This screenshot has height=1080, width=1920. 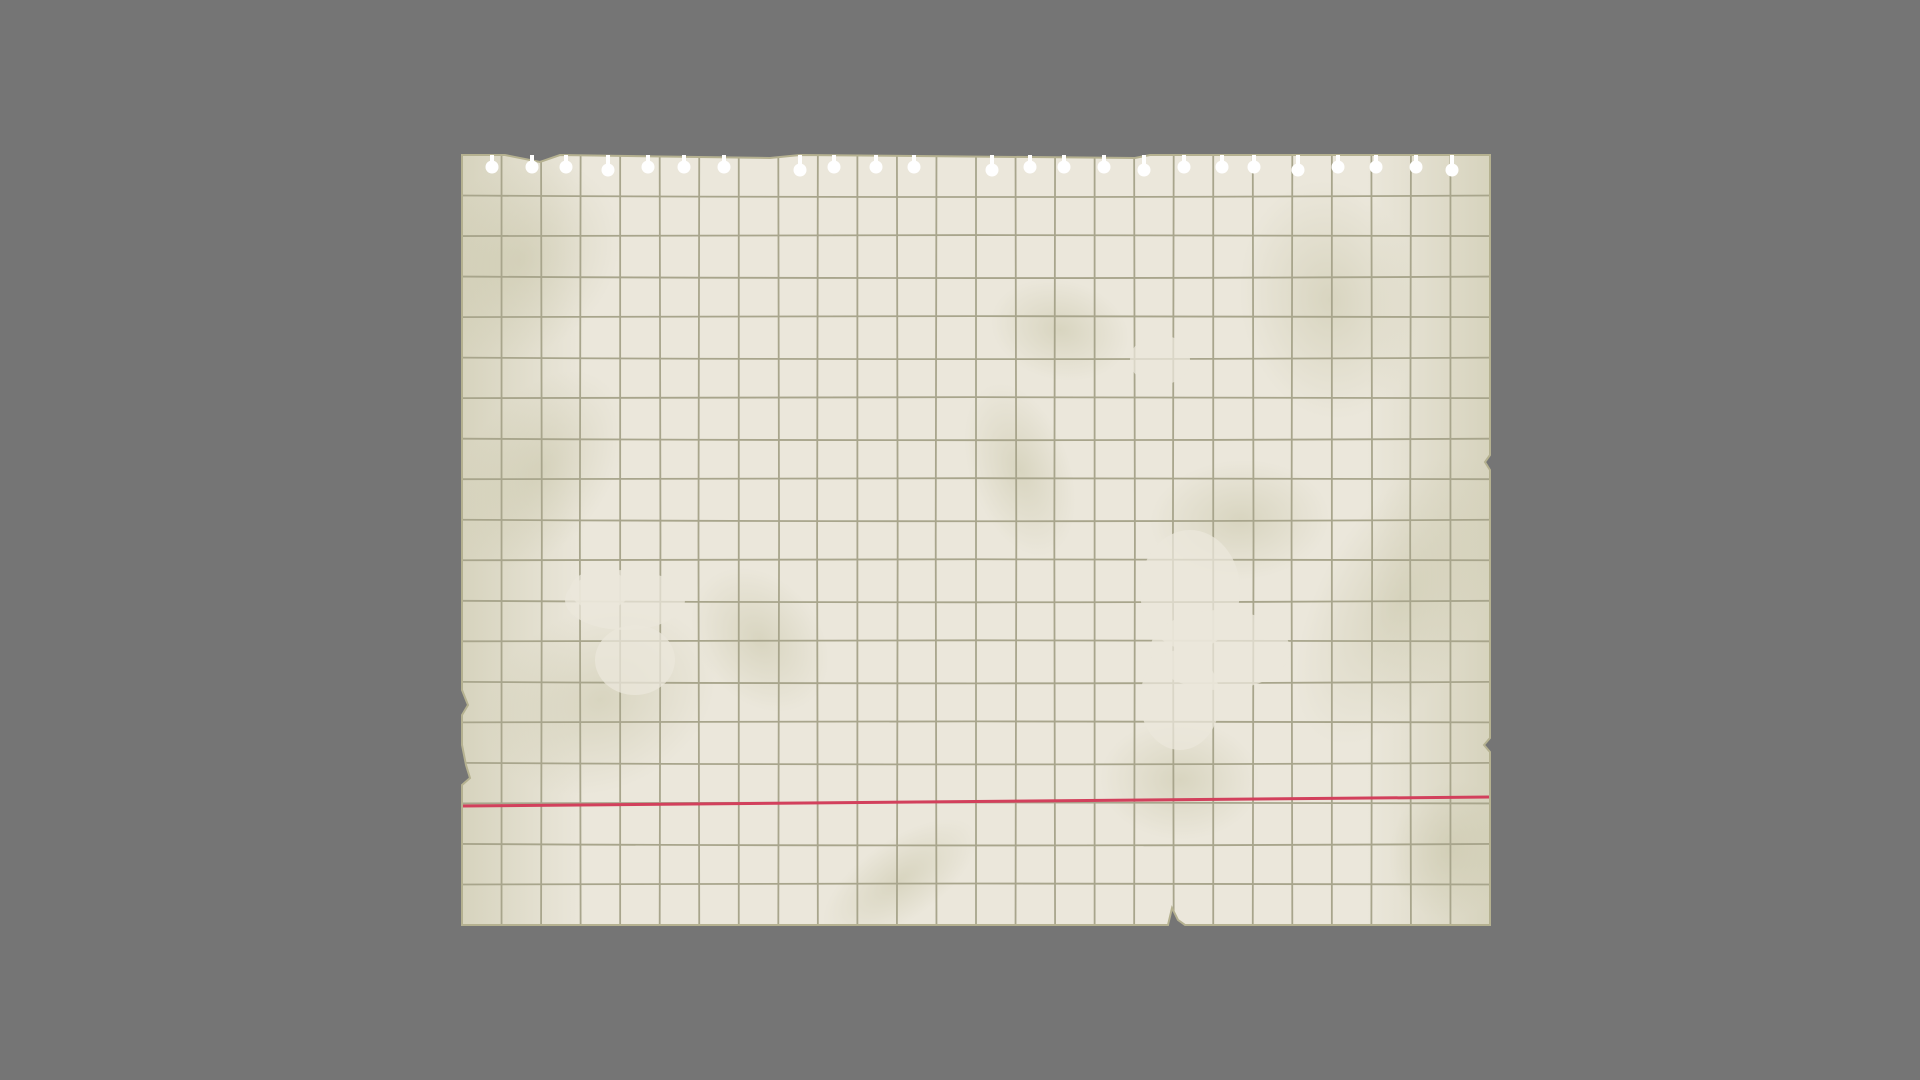 I want to click on worn-patches, so click(x=927, y=542).